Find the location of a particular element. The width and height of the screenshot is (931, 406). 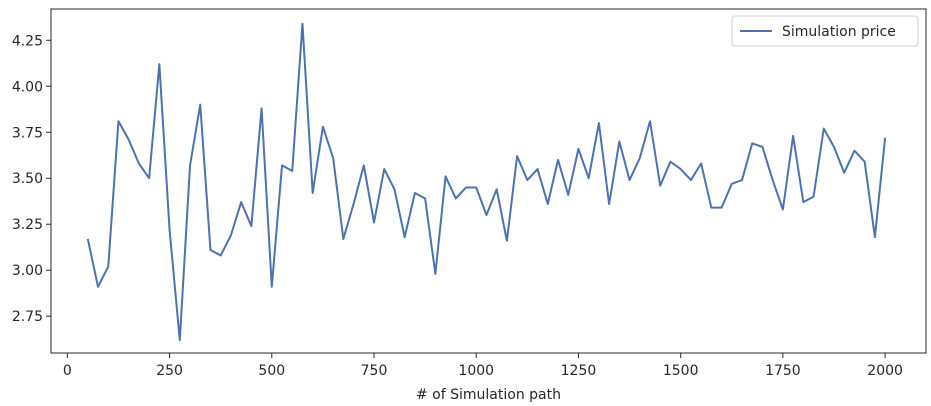

legend: Simulation price is located at coordinates (825, 31).